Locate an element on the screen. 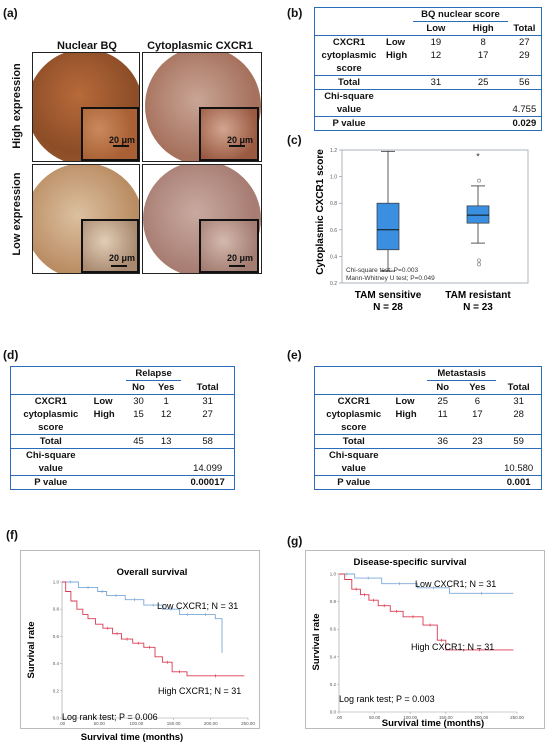 The width and height of the screenshot is (550, 748). category-label: TAM sensitive is located at coordinates (388, 295).